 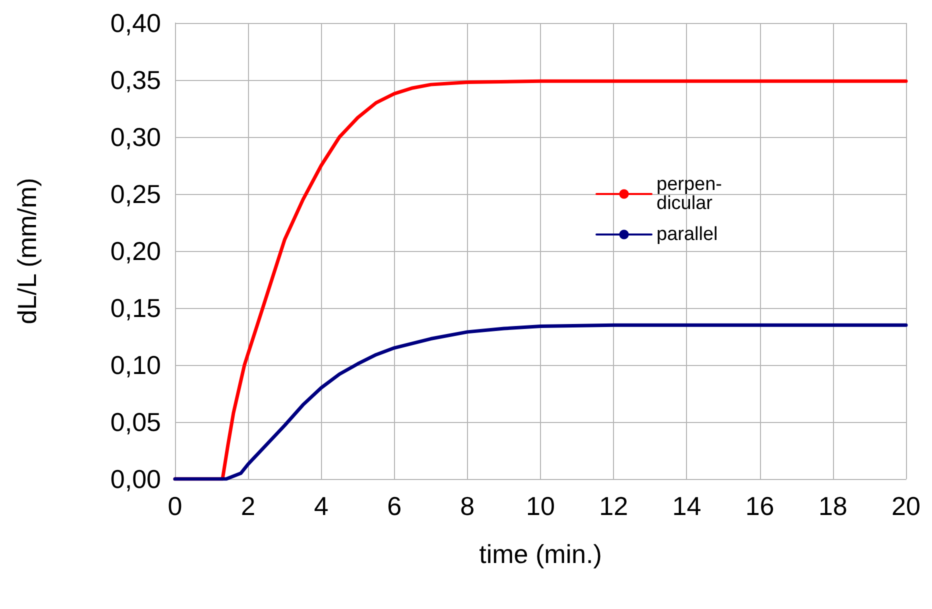 What do you see at coordinates (135, 80) in the screenshot?
I see `y-tick-label: 0,35` at bounding box center [135, 80].